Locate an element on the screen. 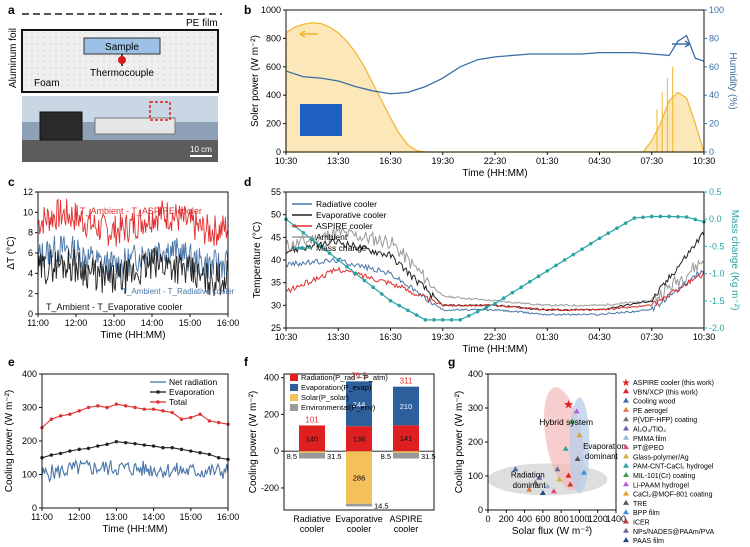 The width and height of the screenshot is (750, 547). x-tick-label: 12:00 is located at coordinates (79, 517).